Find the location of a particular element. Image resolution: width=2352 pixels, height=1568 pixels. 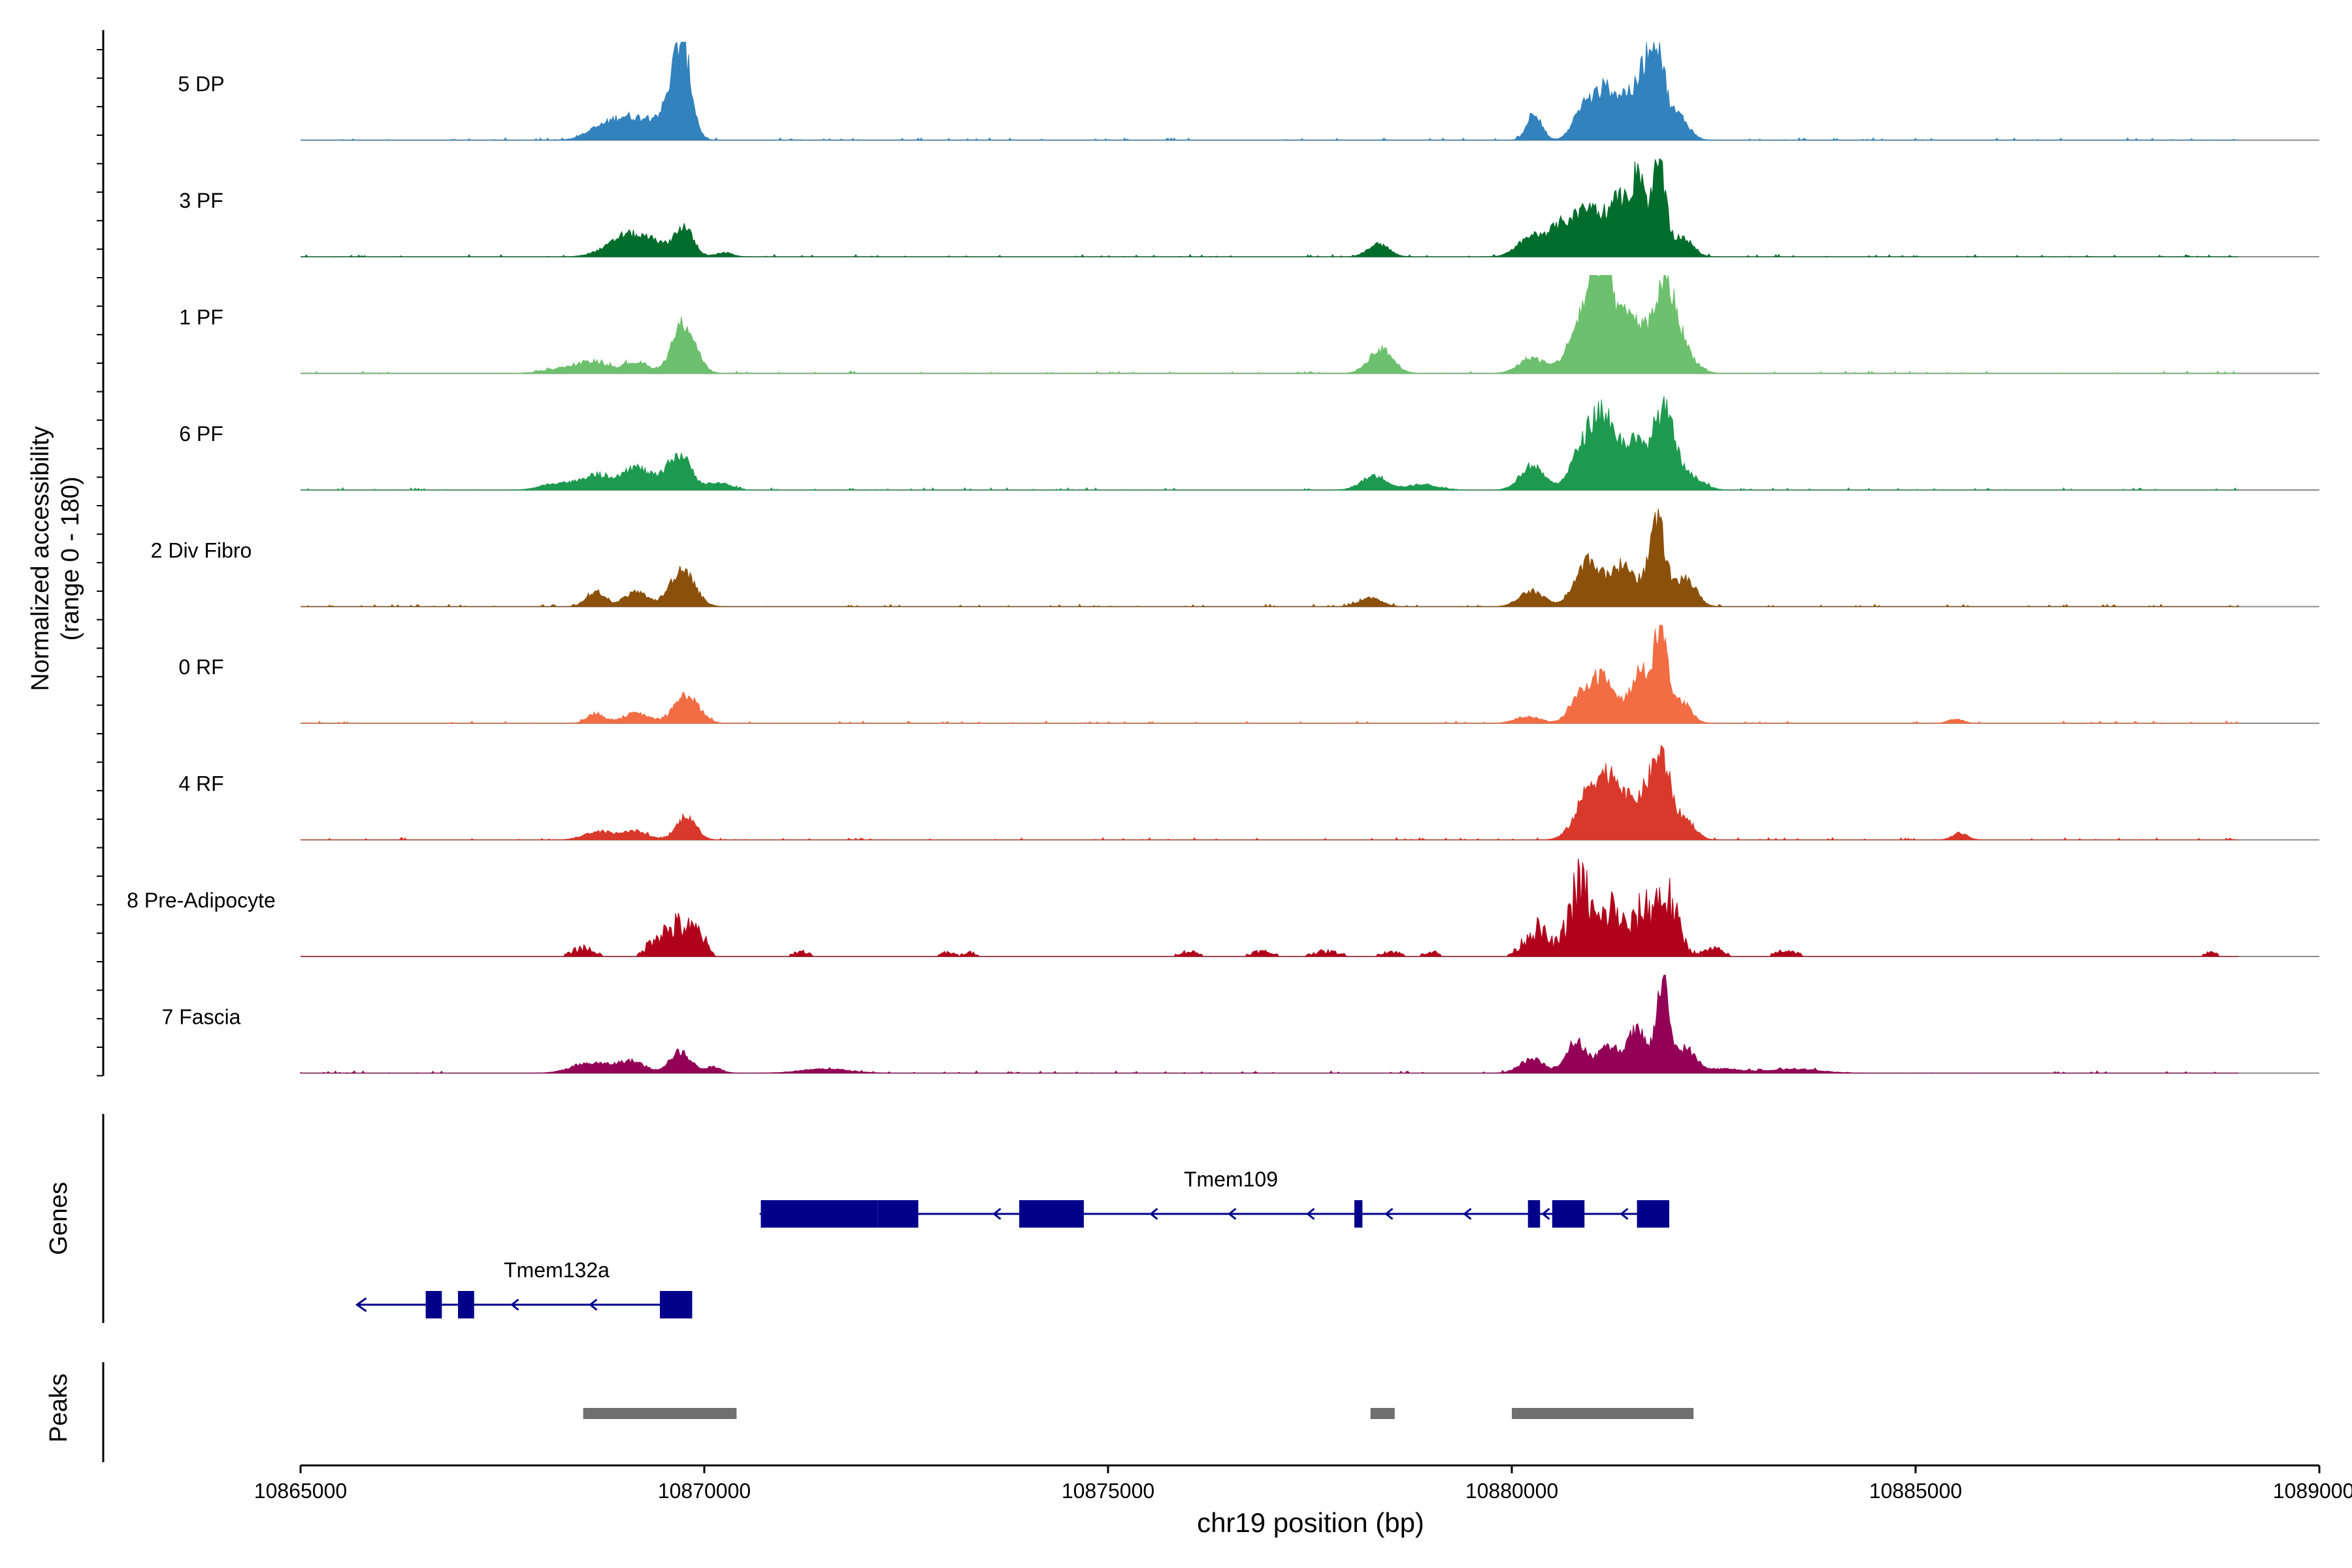

track-label: 7 Fascia is located at coordinates (201, 1017).